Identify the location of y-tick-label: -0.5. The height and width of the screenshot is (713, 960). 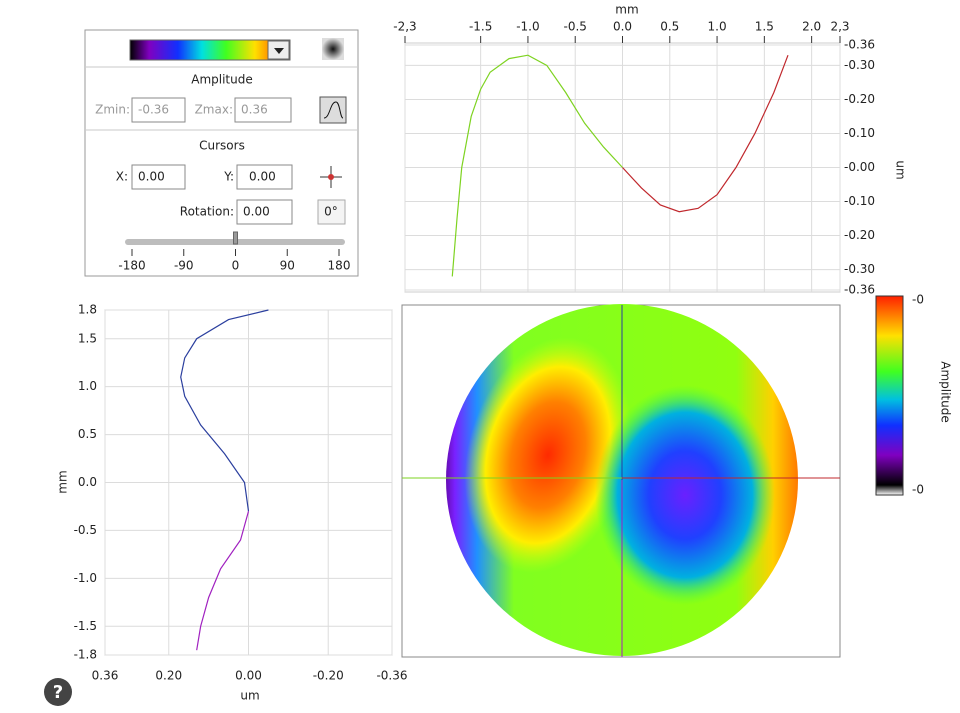
(85, 530).